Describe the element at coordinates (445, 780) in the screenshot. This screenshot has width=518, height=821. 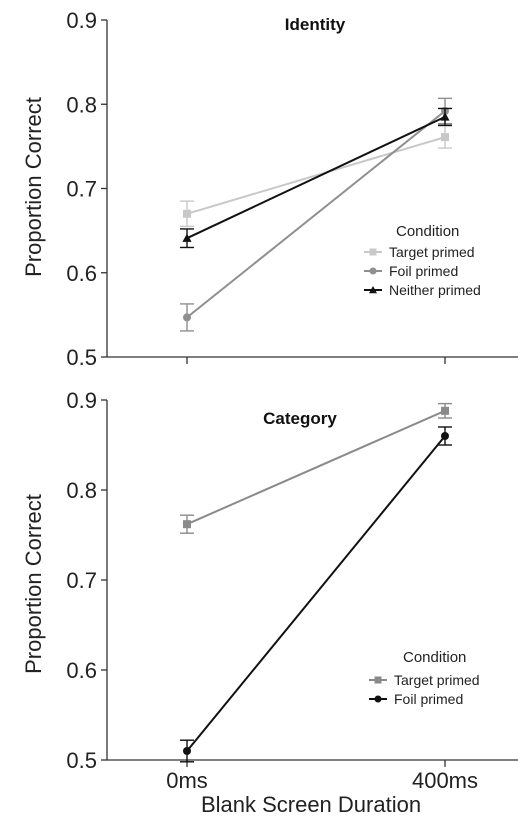
I see `x-tick-label: 400ms` at that location.